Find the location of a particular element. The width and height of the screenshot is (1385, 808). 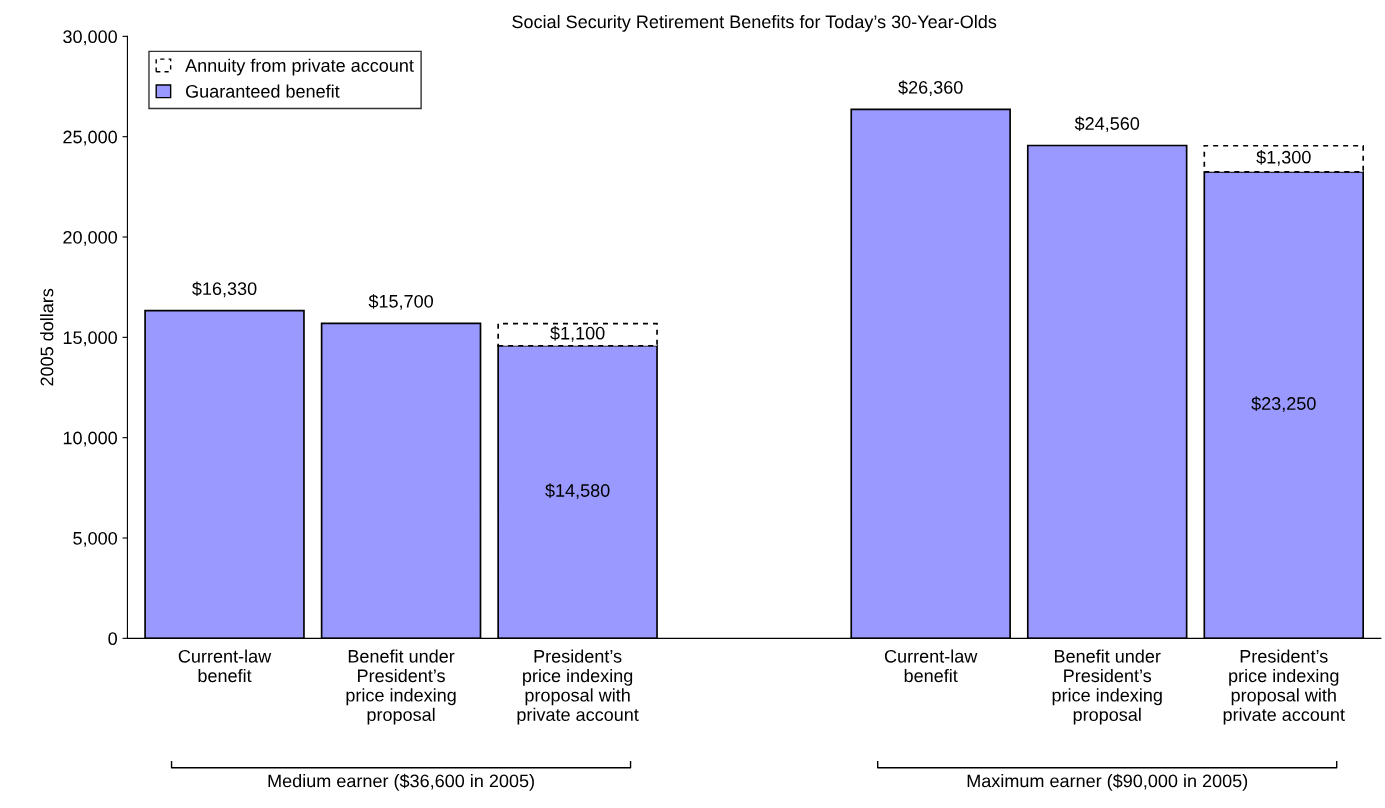

data-label: $16,330 is located at coordinates (224, 289).